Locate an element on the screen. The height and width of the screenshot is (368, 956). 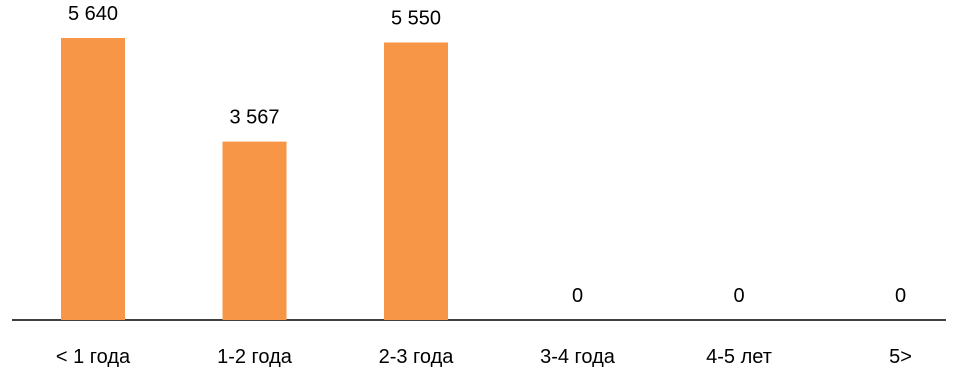
data-label-5: 0 is located at coordinates (900, 296).